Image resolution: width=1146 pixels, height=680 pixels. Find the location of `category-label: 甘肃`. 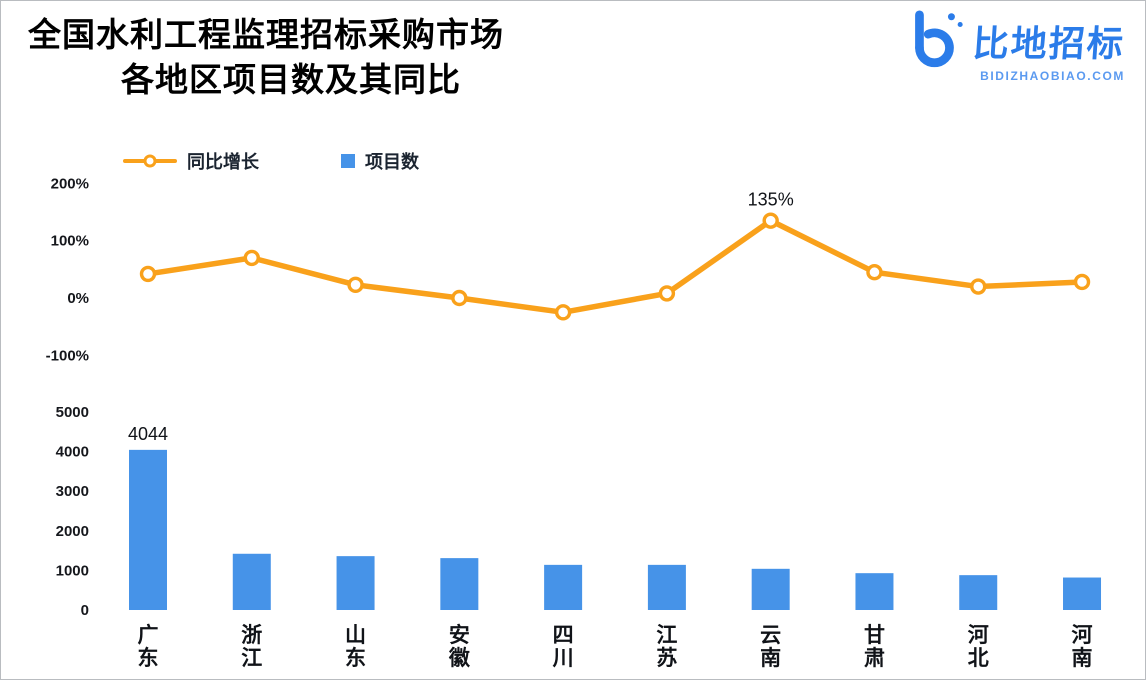

category-label: 甘肃 is located at coordinates (874, 647).